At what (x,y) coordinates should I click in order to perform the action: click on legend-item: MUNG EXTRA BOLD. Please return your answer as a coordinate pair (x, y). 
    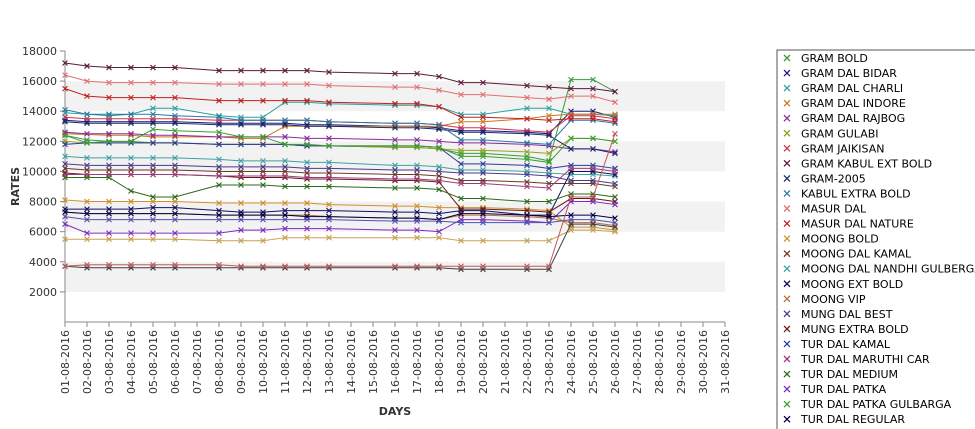
    Looking at the image, I should click on (846, 329).